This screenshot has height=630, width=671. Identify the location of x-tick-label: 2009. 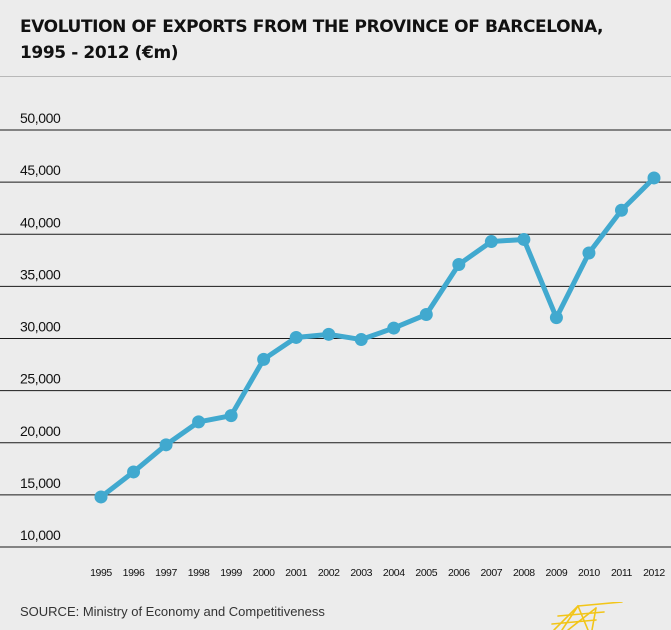
(557, 573).